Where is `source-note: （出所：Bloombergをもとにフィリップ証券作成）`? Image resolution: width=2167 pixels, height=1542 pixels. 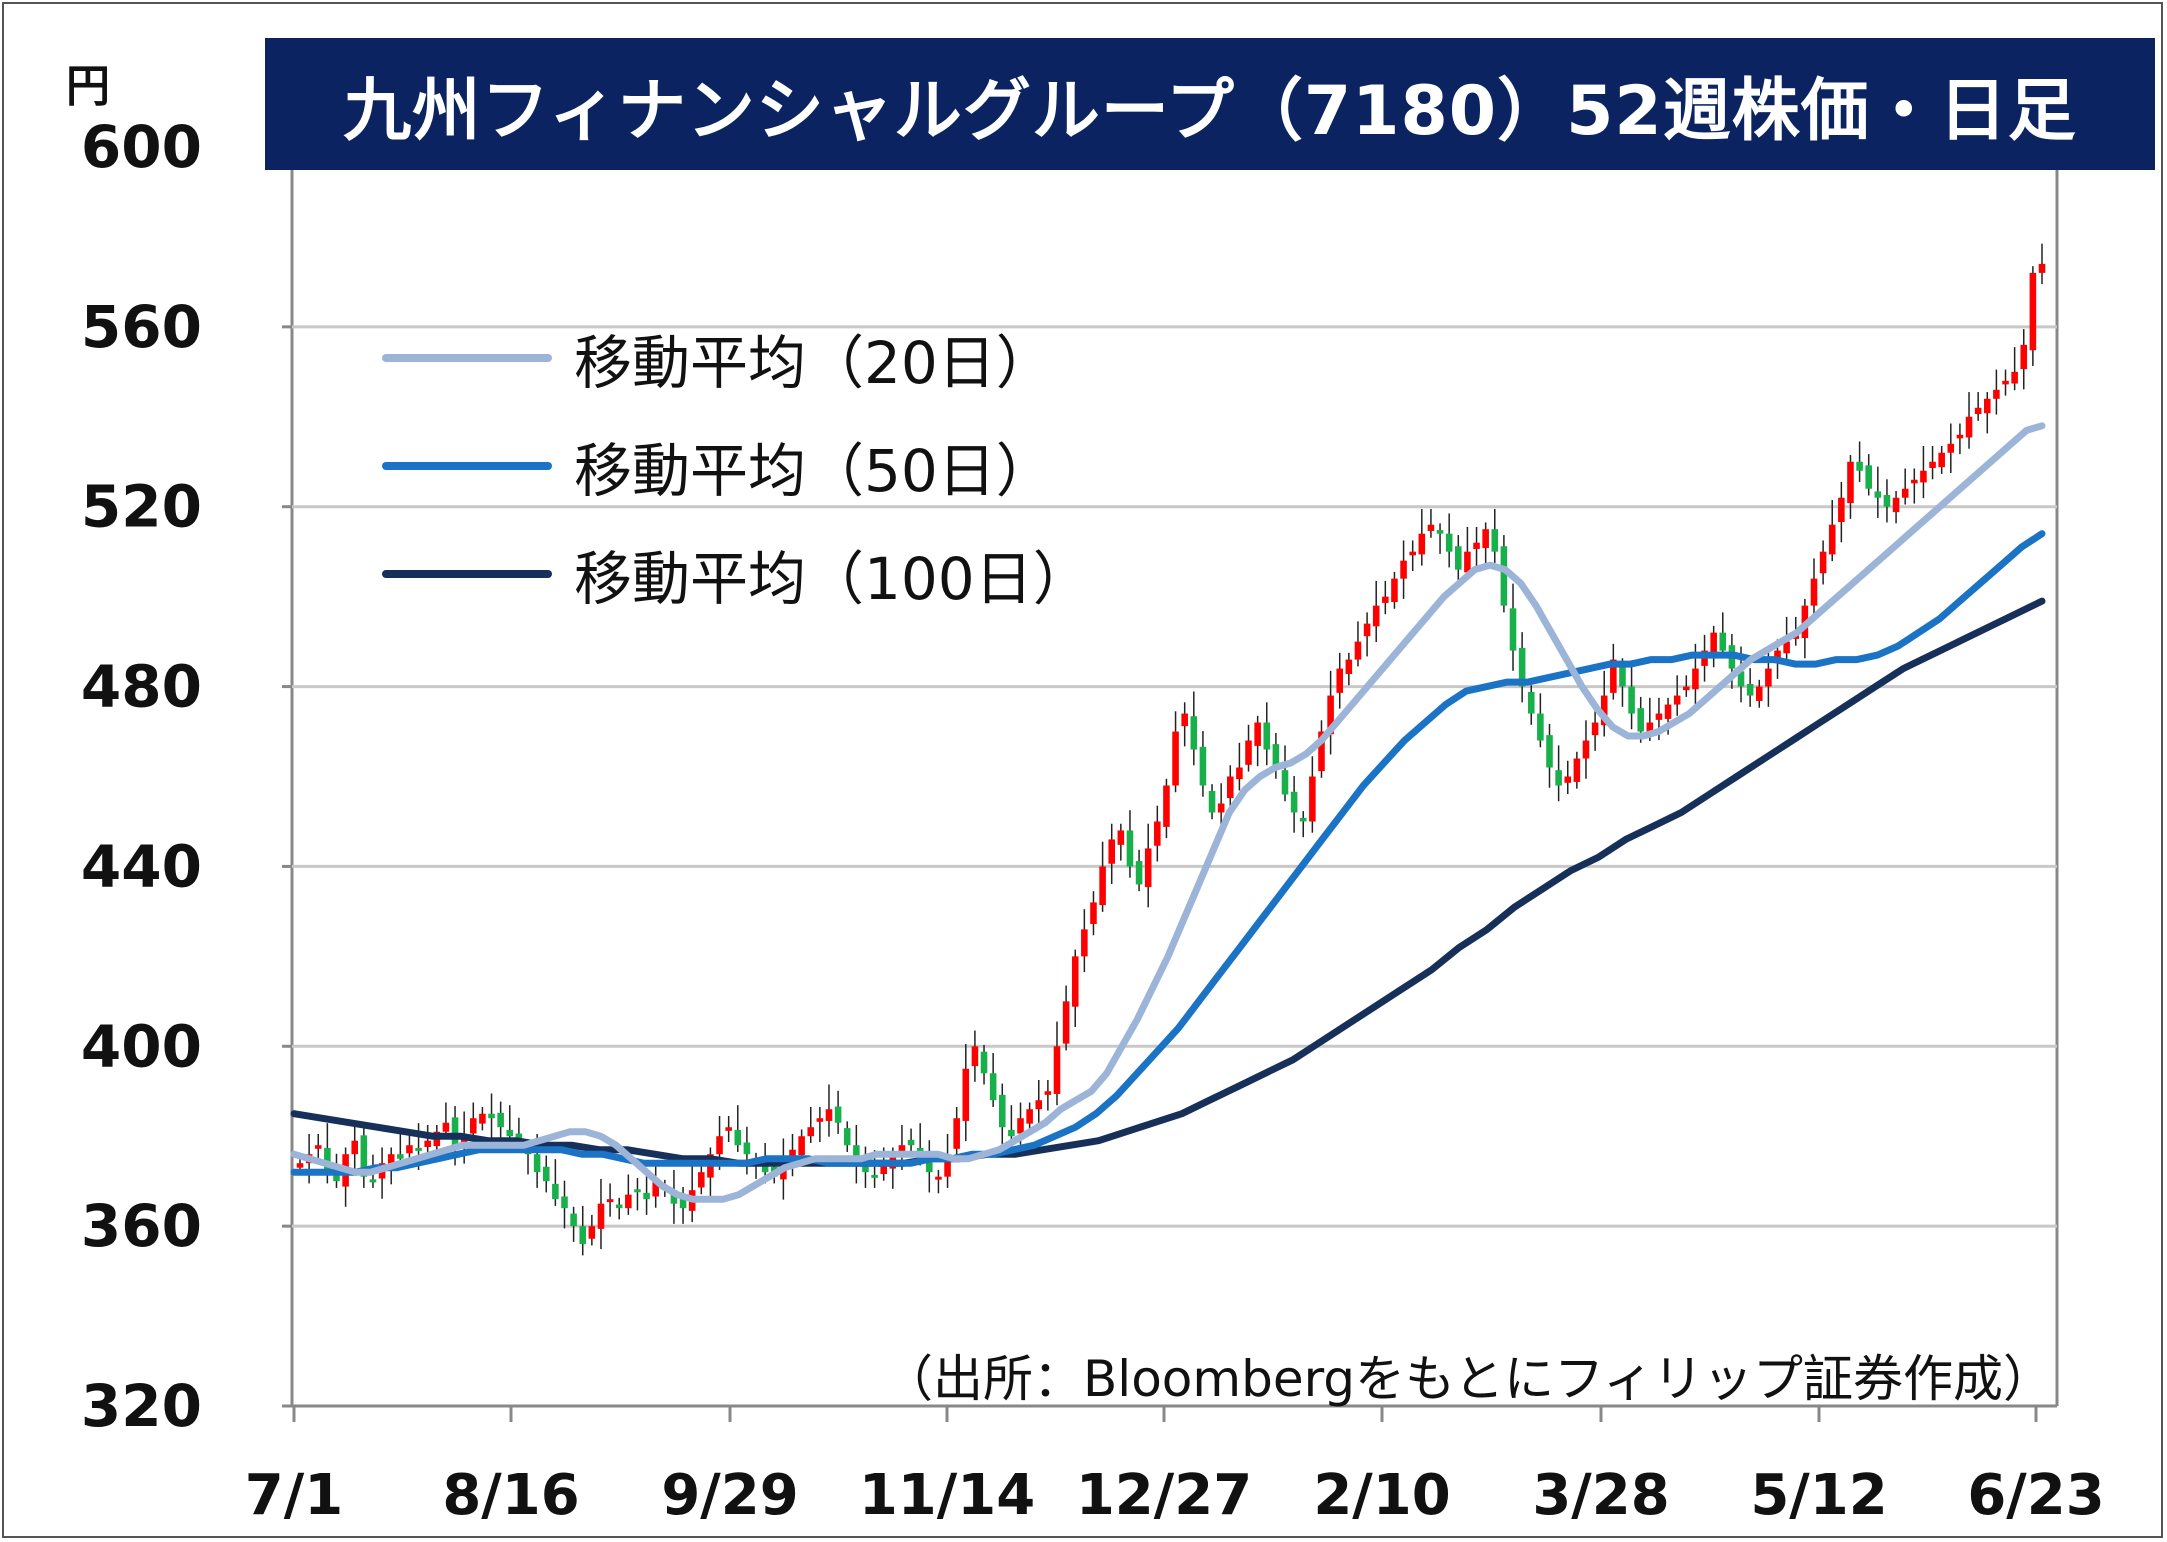
source-note: （出所：Bloombergをもとにフィリップ証券作成） is located at coordinates (1468, 1379).